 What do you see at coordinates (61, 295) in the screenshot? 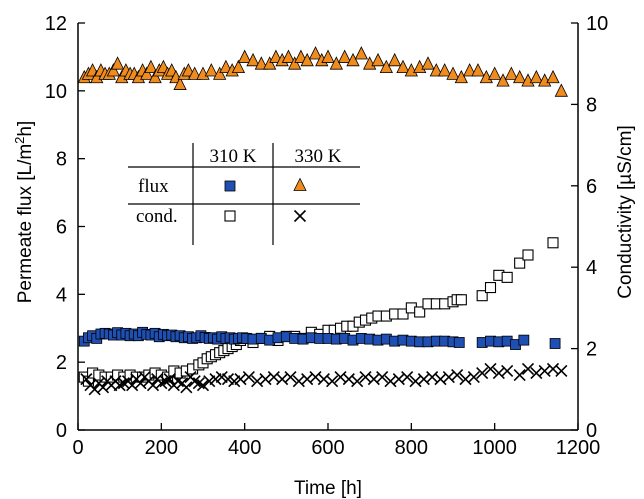
I see `y-left-tick-label: 4` at bounding box center [61, 295].